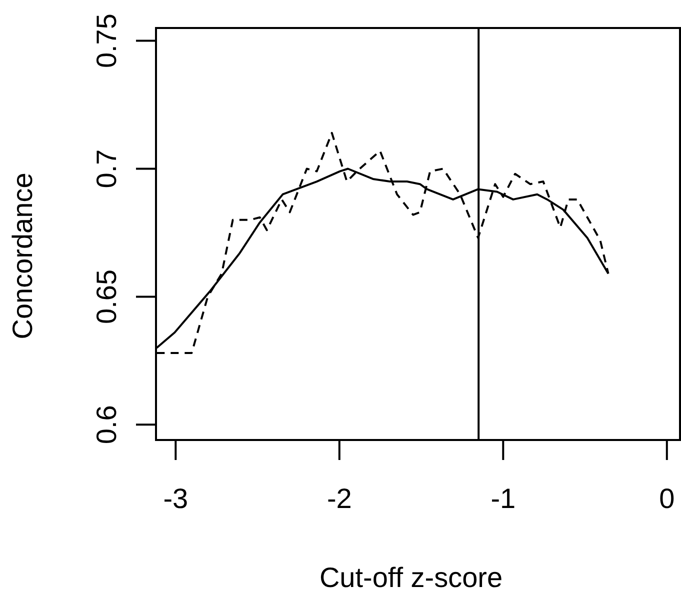  What do you see at coordinates (106, 424) in the screenshot?
I see `y-tick-label: 0.6` at bounding box center [106, 424].